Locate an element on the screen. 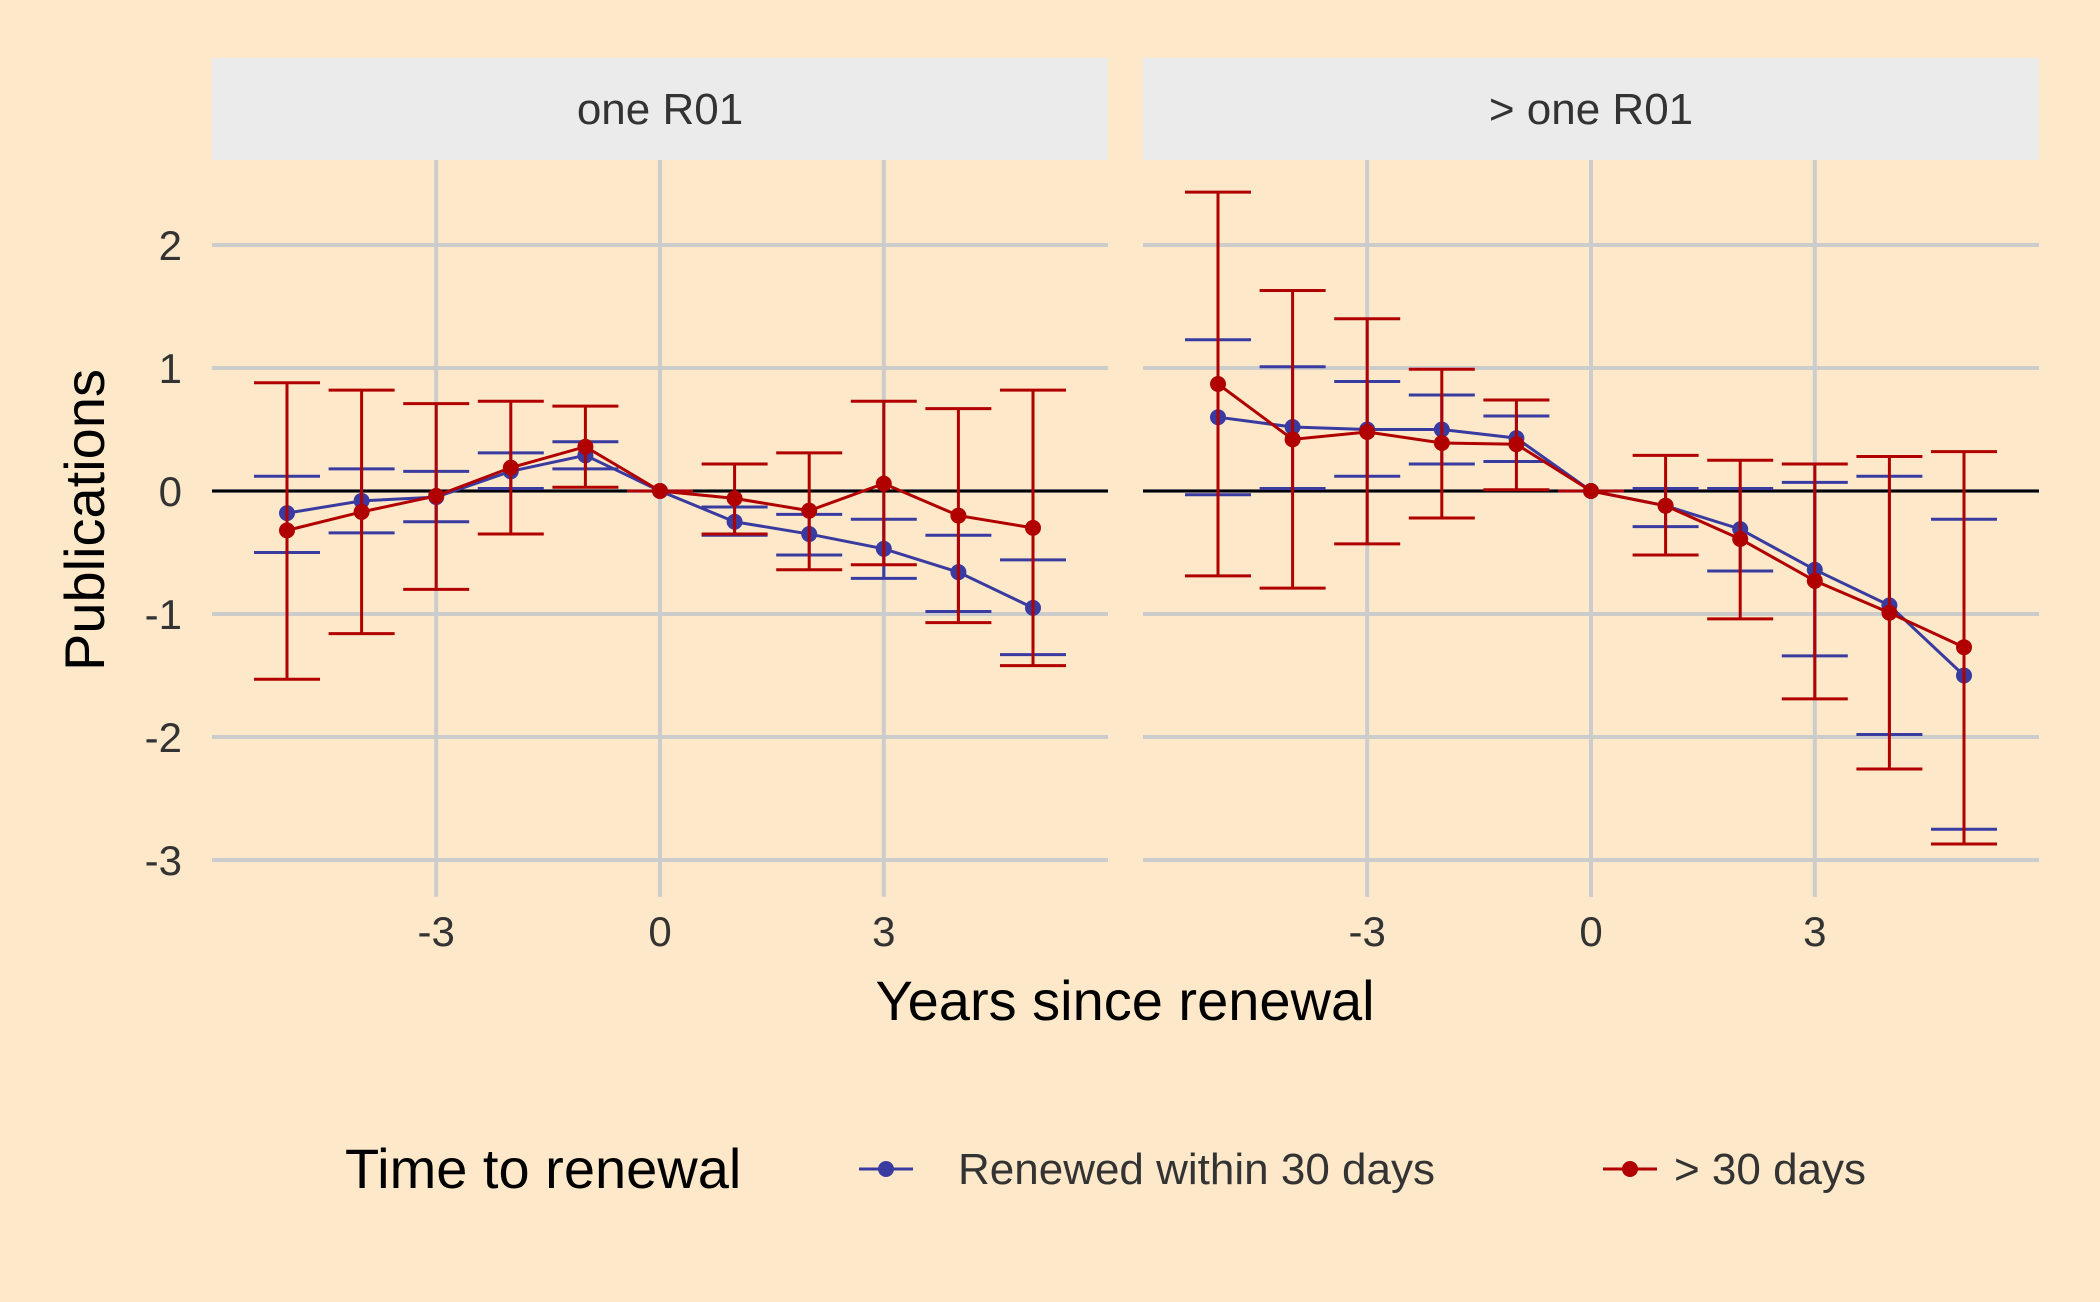 This screenshot has height=1302, width=2100. legend-label: > 30 days is located at coordinates (1770, 1169).